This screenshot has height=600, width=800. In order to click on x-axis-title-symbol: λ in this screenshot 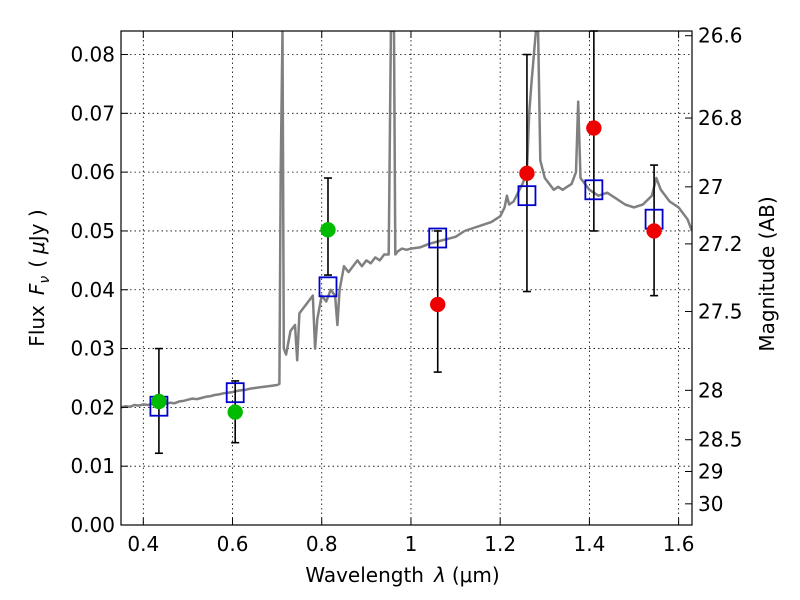, I will do `click(439, 575)`.